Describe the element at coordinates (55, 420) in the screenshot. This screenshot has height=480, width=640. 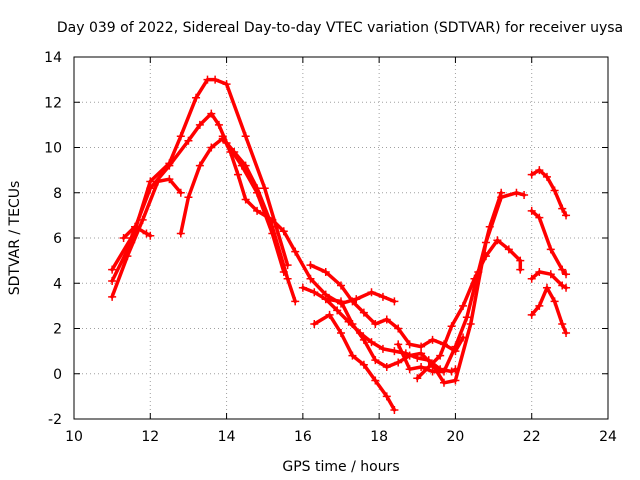
I see `y-tick-label: -2` at that location.